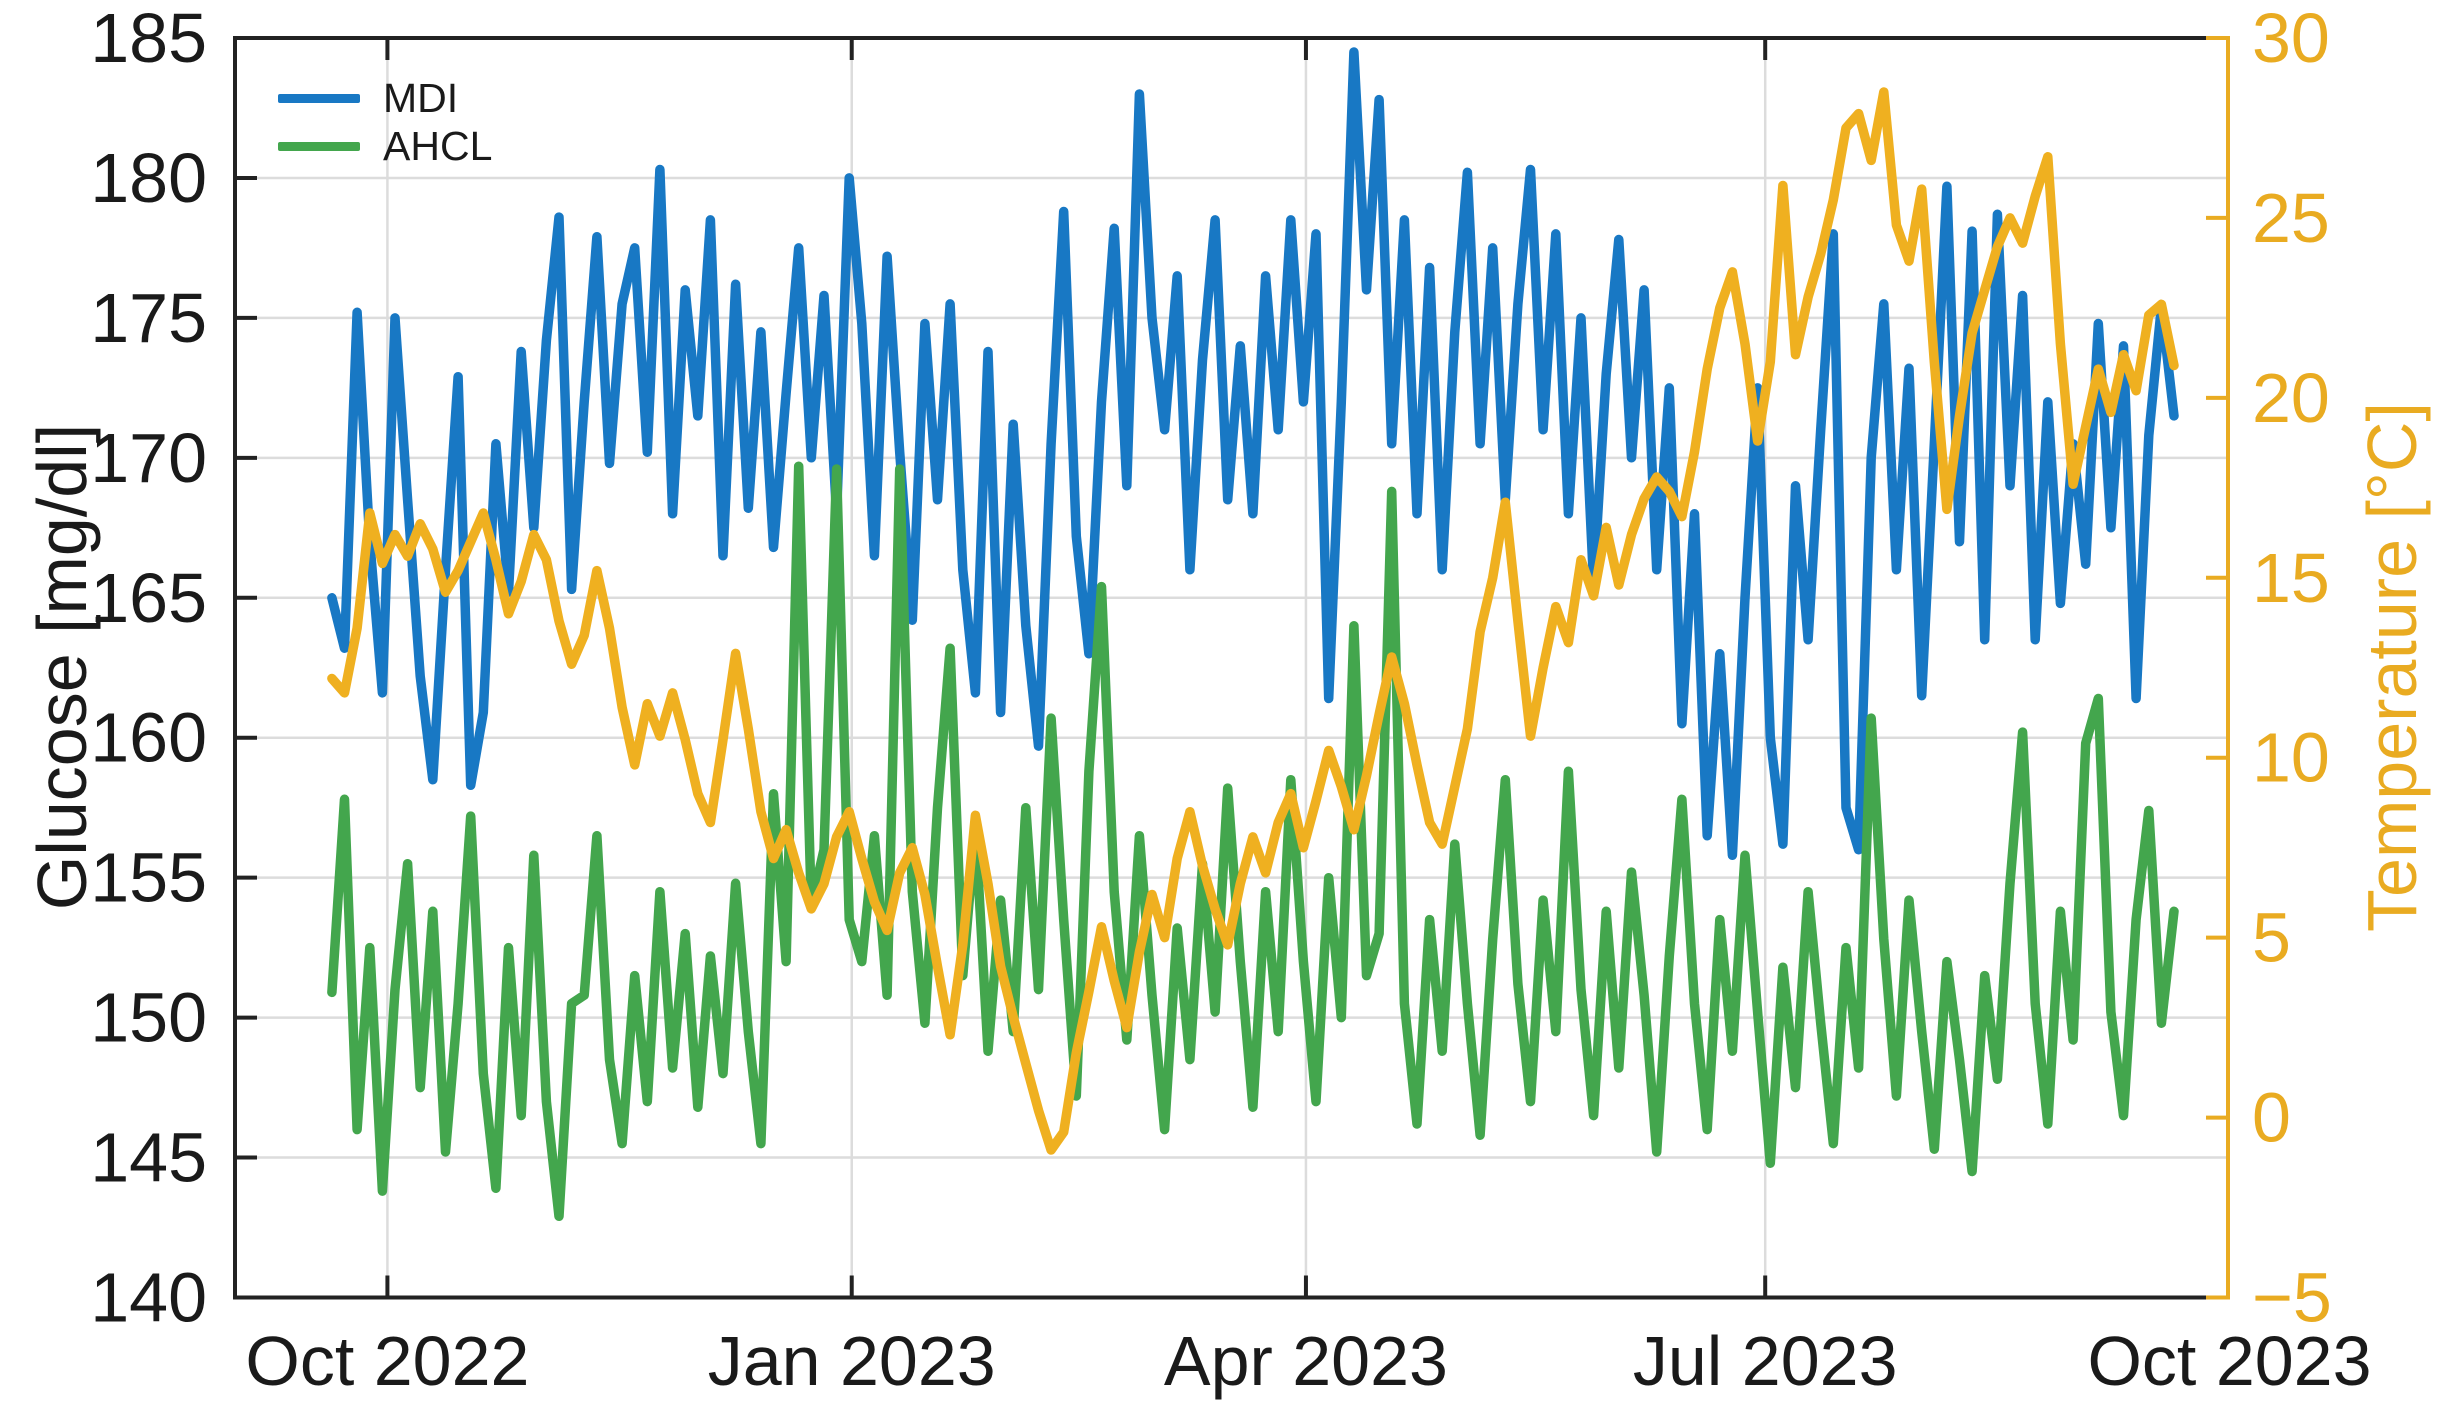 This screenshot has height=1401, width=2444. Describe the element at coordinates (148, 1158) in the screenshot. I see `y-left-tick-label: 145` at that location.